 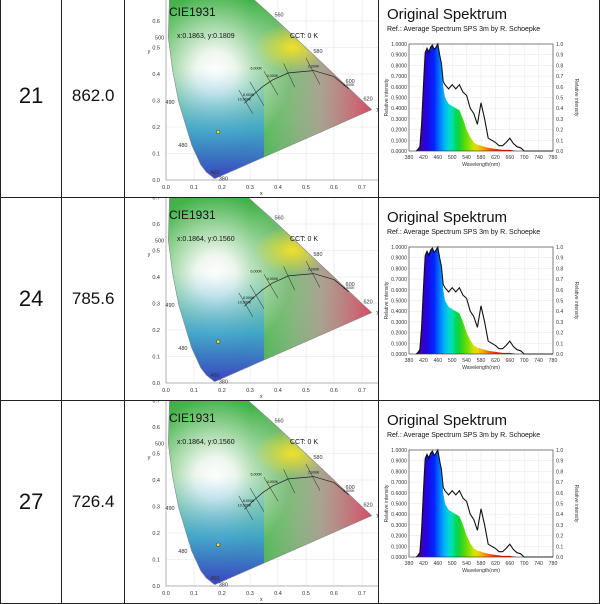 I want to click on cie-plot-frame, so click(x=271, y=494).